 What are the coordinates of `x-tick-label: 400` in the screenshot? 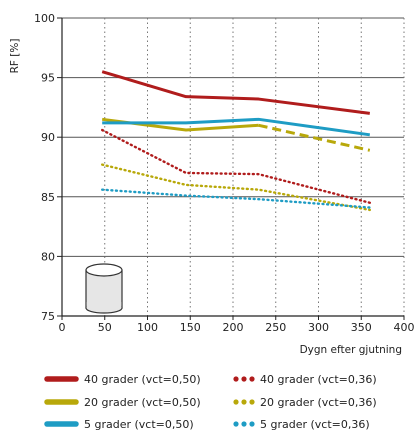 It's located at (404, 327).